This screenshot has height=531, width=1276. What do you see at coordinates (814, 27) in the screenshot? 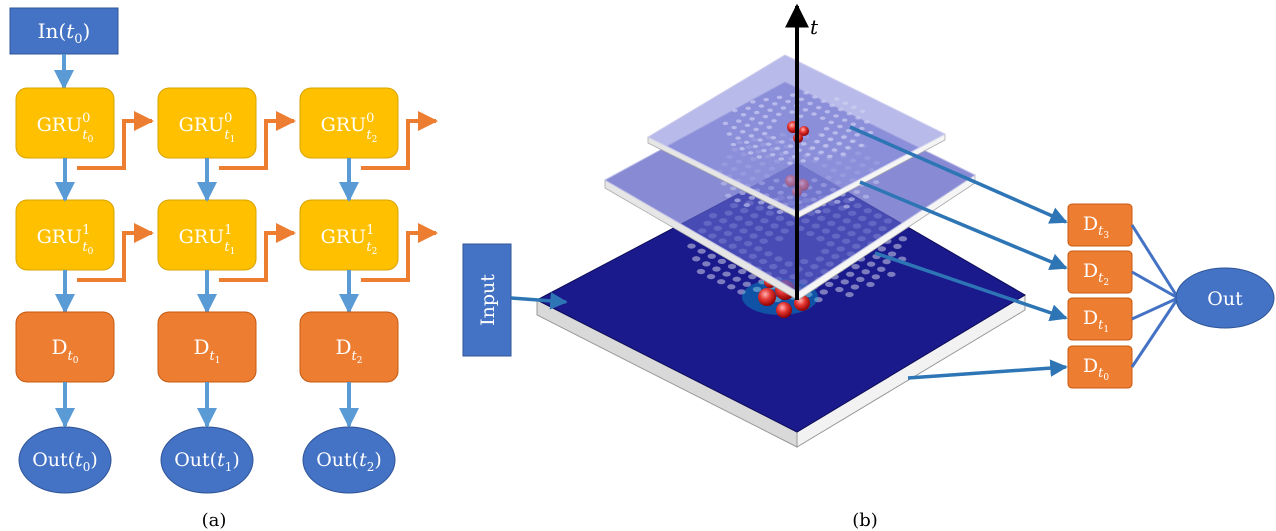
I see `time-axis-label: t` at bounding box center [814, 27].